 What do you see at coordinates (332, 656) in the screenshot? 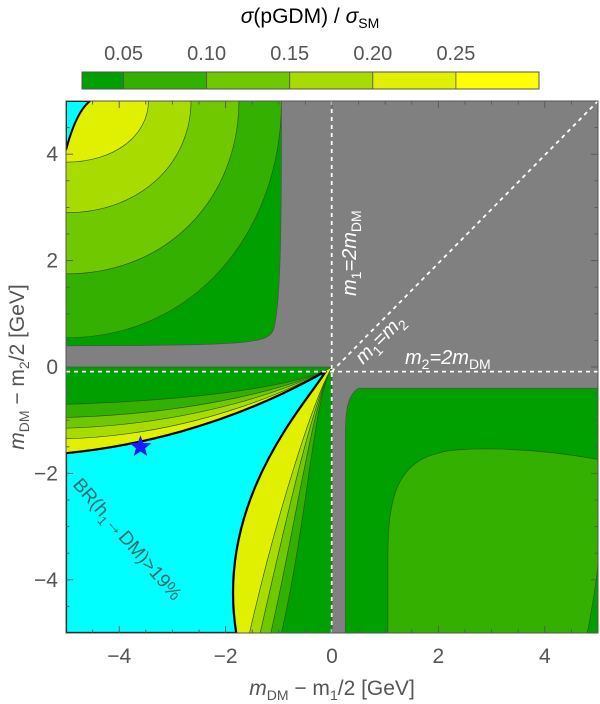
I see `x-tick-label: 0` at bounding box center [332, 656].